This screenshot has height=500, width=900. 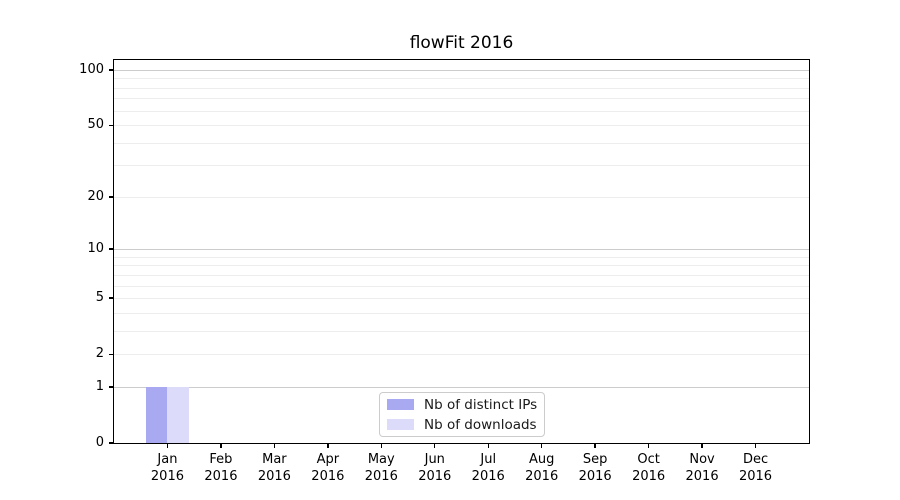 I want to click on y-tick-label: 0, so click(x=99, y=442).